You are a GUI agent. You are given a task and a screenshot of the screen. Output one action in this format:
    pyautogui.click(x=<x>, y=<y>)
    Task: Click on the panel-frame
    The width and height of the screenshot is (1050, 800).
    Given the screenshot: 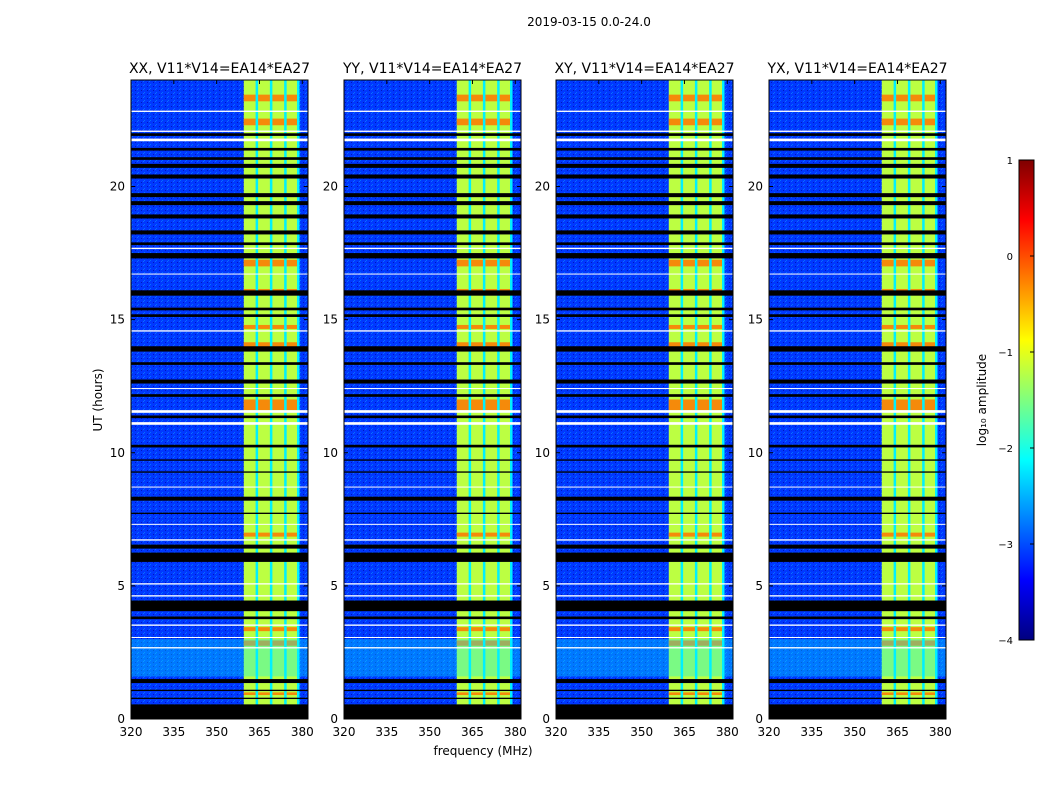 What is the action you would take?
    pyautogui.click(x=644, y=399)
    